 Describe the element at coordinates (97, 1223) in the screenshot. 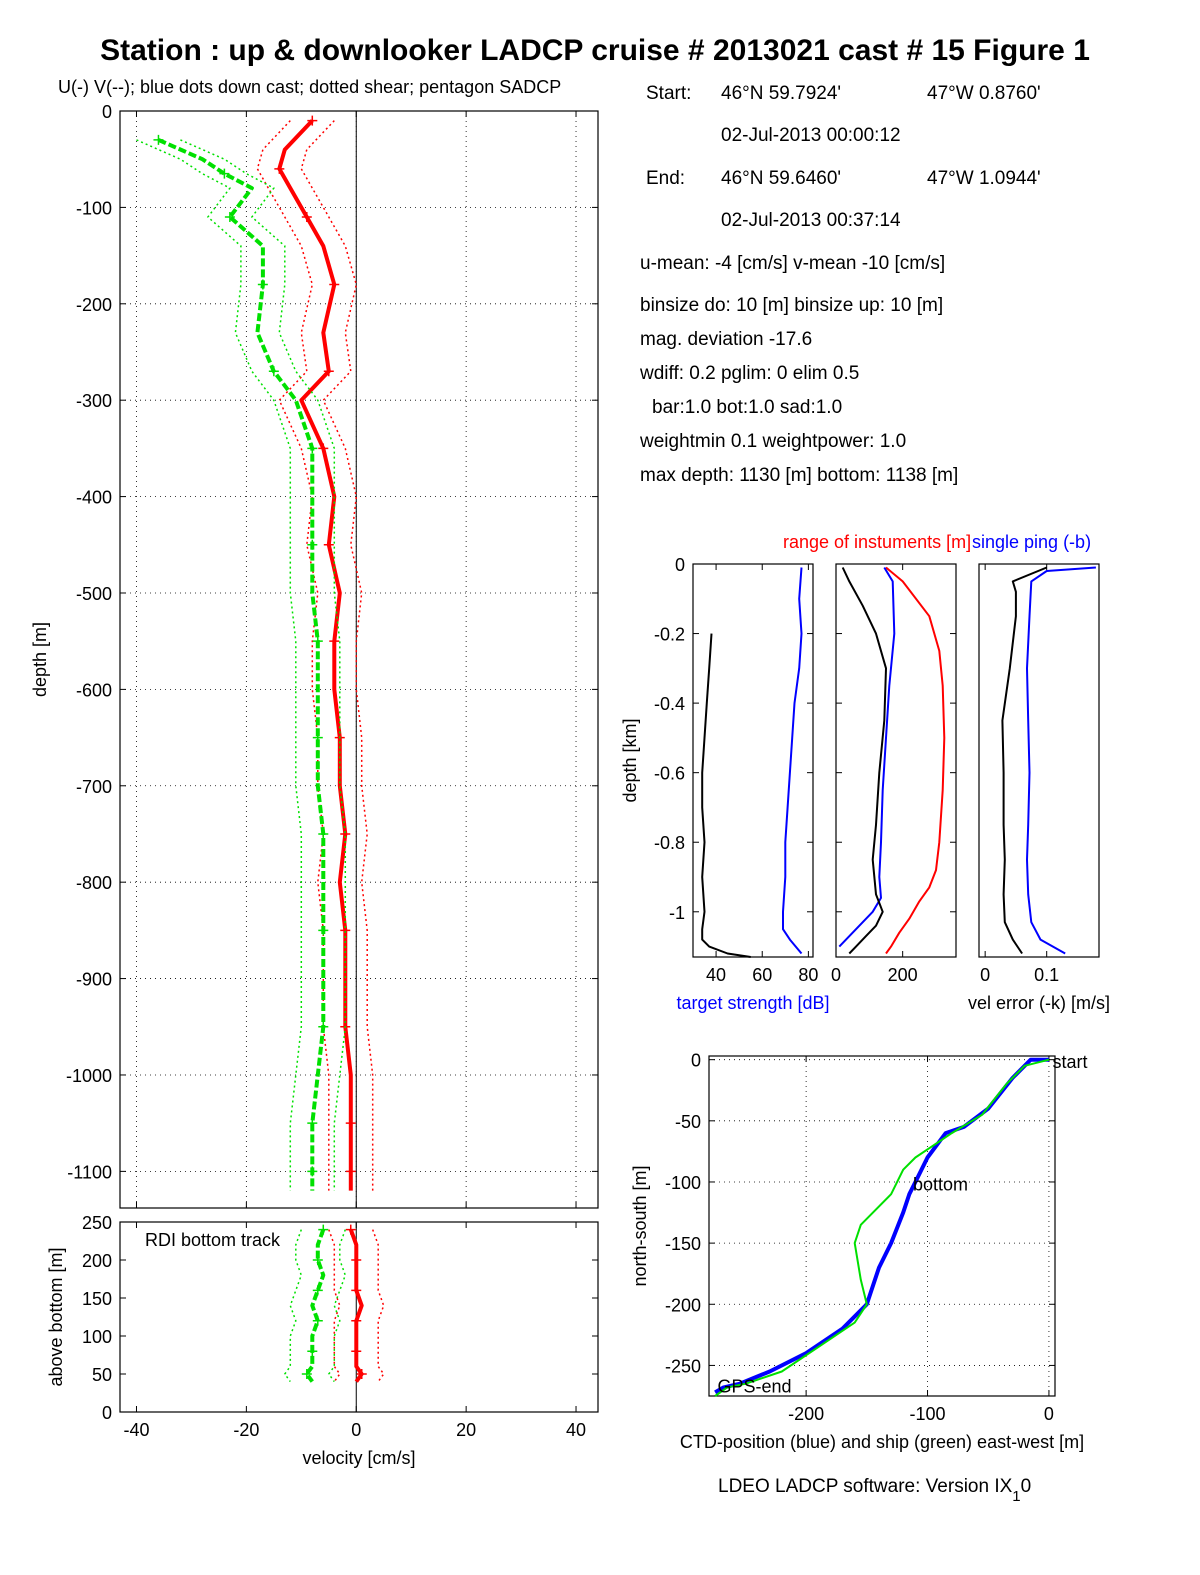

I see `y-tick-label: 250` at that location.